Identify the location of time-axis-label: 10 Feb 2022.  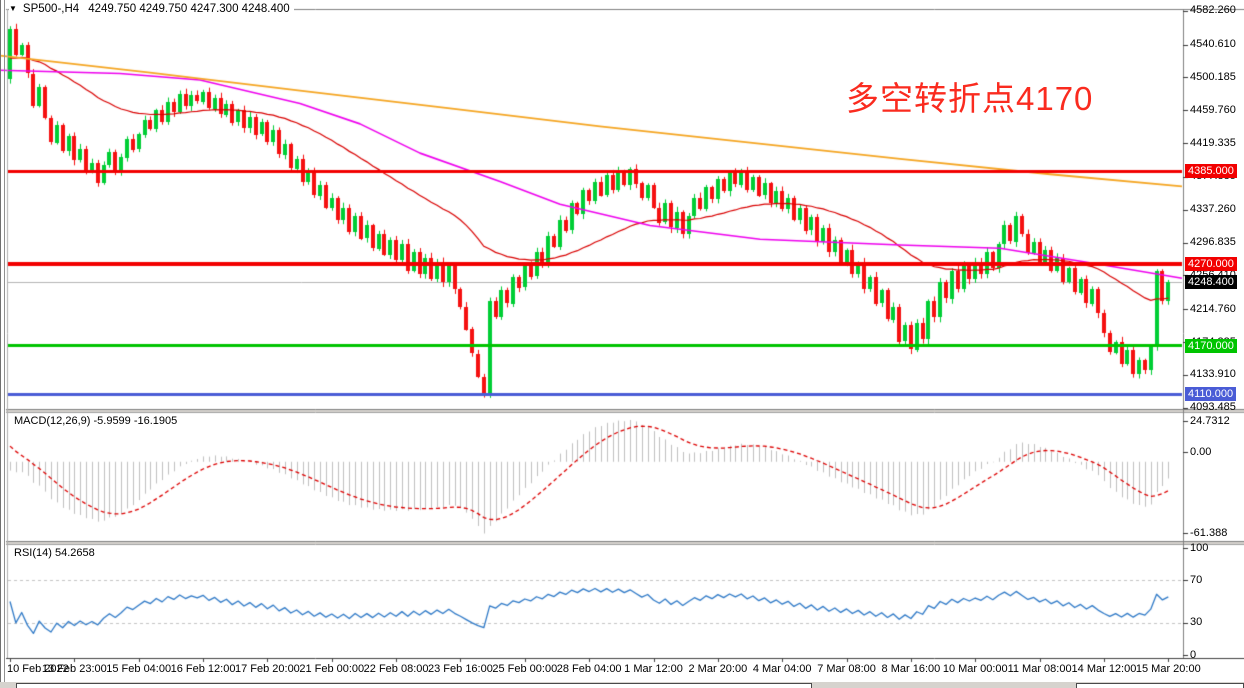
(38, 669).